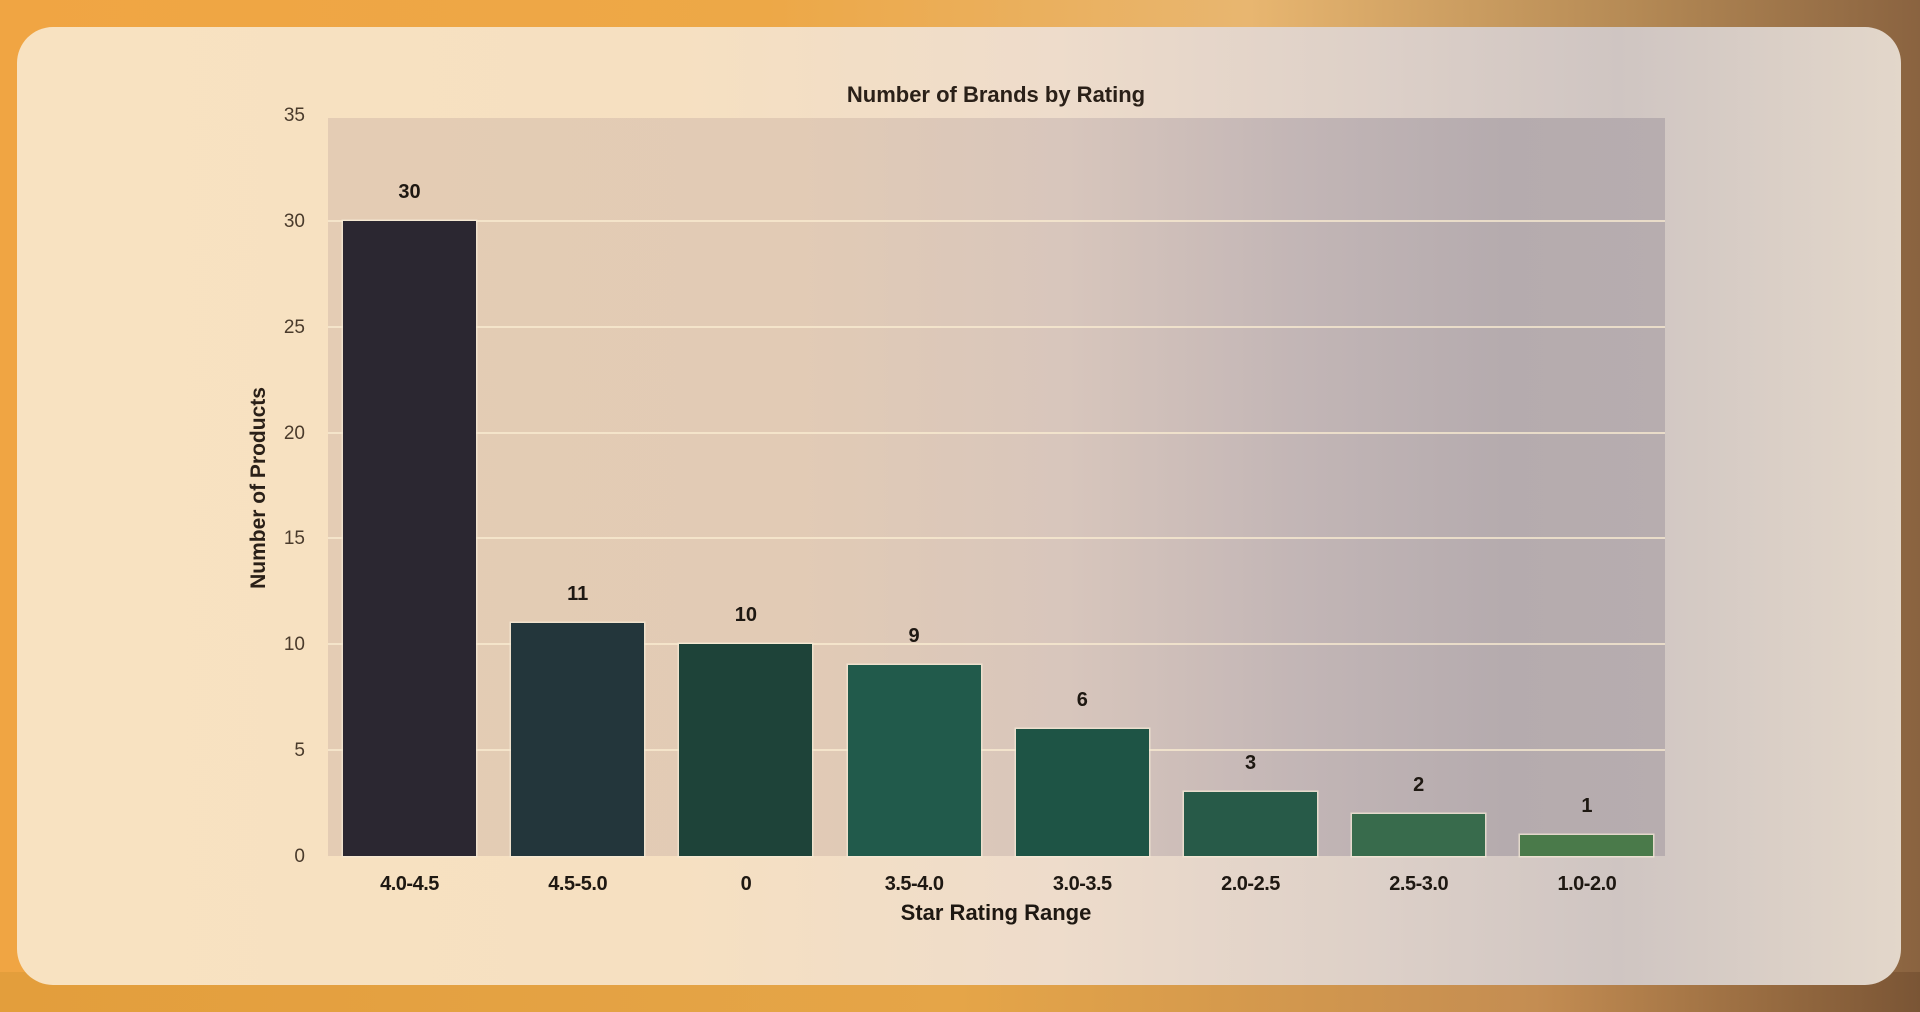  Describe the element at coordinates (294, 115) in the screenshot. I see `y-tick-label: 35` at that location.